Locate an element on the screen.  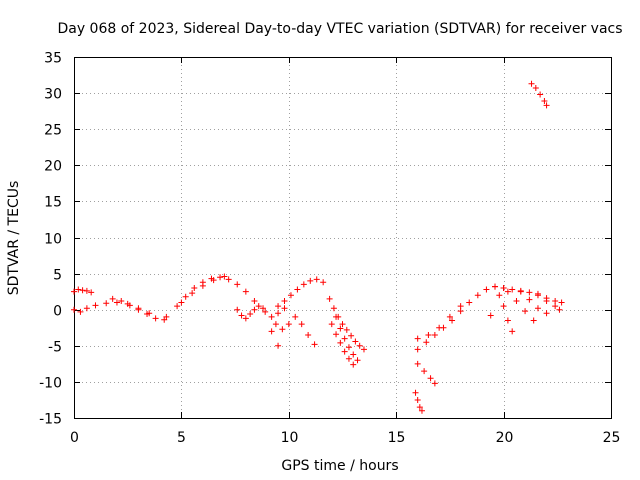
series-rise-16b is located at coordinates (439, 322).